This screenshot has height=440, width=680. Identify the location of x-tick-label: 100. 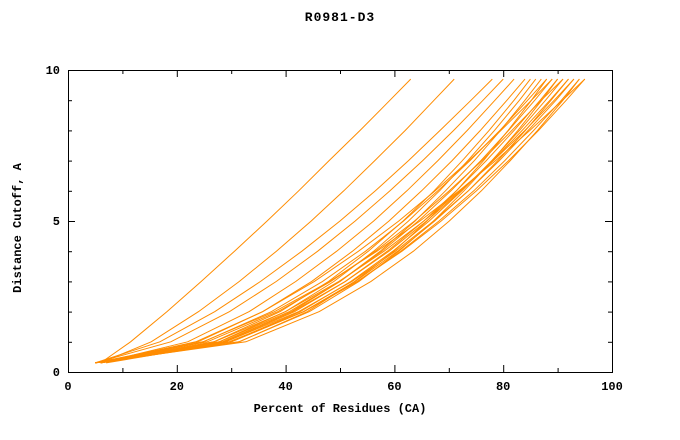
(612, 387).